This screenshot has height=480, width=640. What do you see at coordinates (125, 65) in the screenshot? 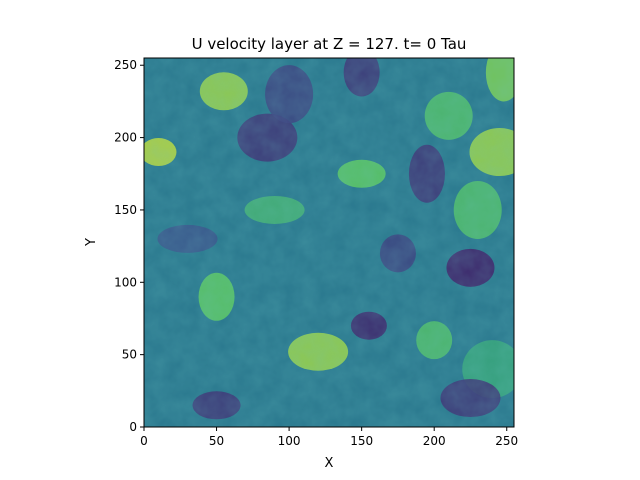
I see `y-tick-label: 250` at bounding box center [125, 65].